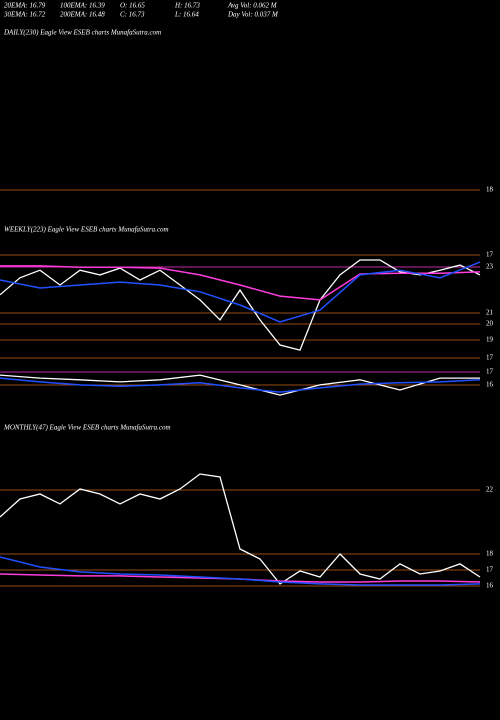 This screenshot has height=720, width=500. I want to click on header-stat: Day Vol: 0.037 M, so click(253, 15).